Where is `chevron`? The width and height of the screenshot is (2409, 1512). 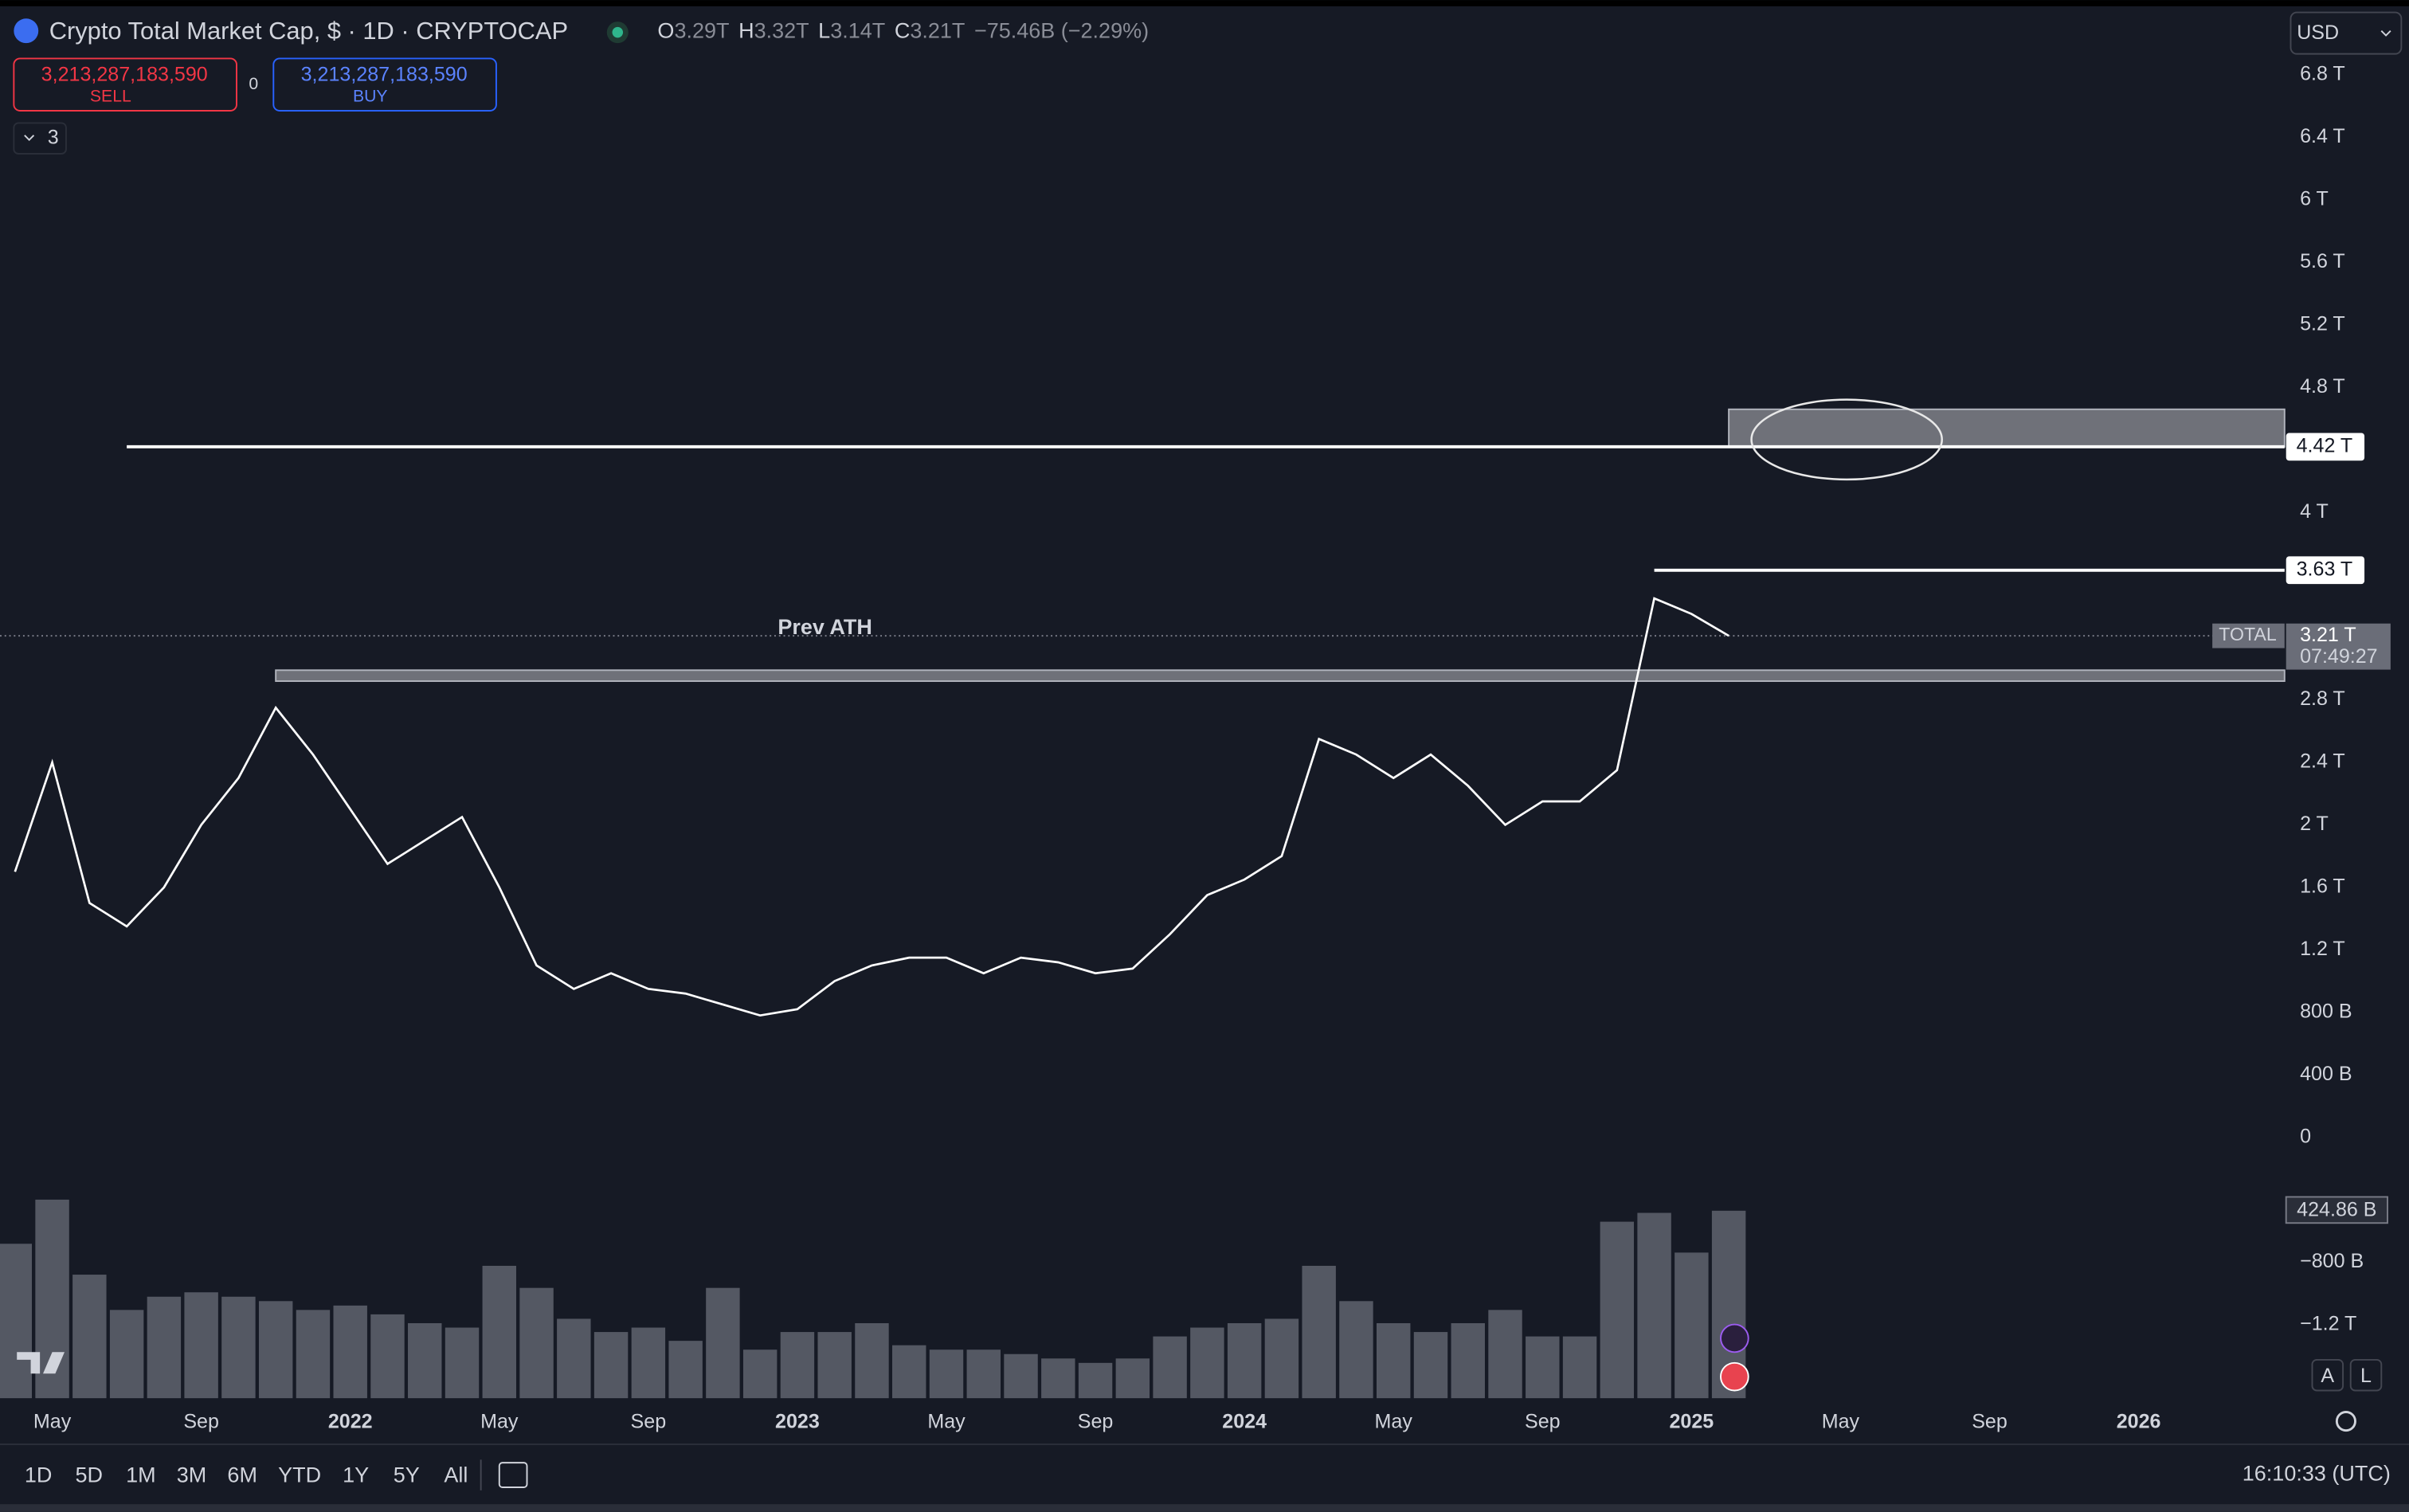 chevron is located at coordinates (2385, 33).